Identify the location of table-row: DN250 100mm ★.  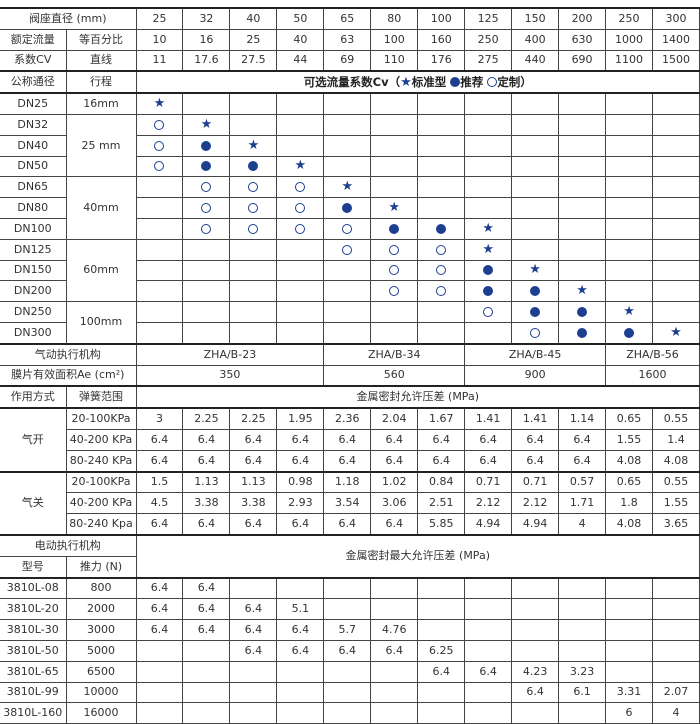
(350, 323).